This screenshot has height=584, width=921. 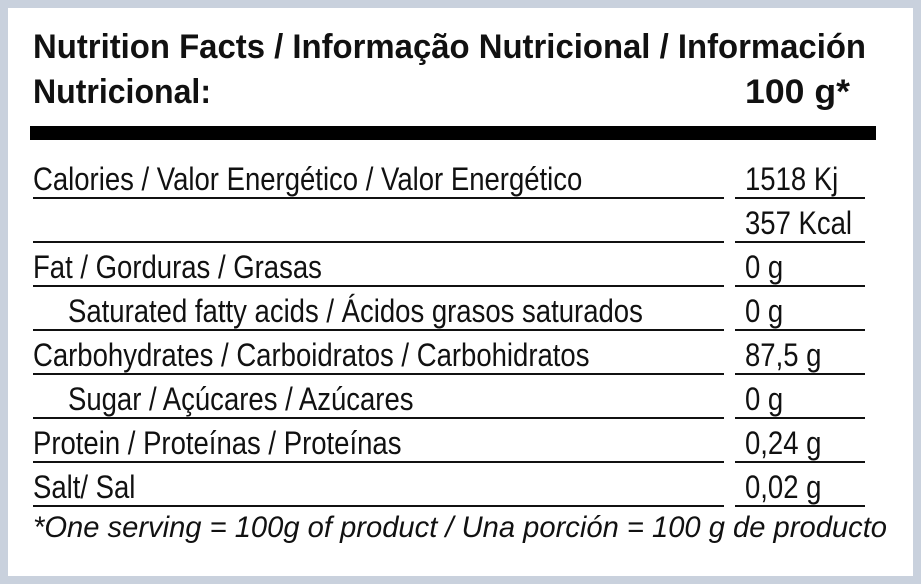 What do you see at coordinates (453, 133) in the screenshot?
I see `divider-bar` at bounding box center [453, 133].